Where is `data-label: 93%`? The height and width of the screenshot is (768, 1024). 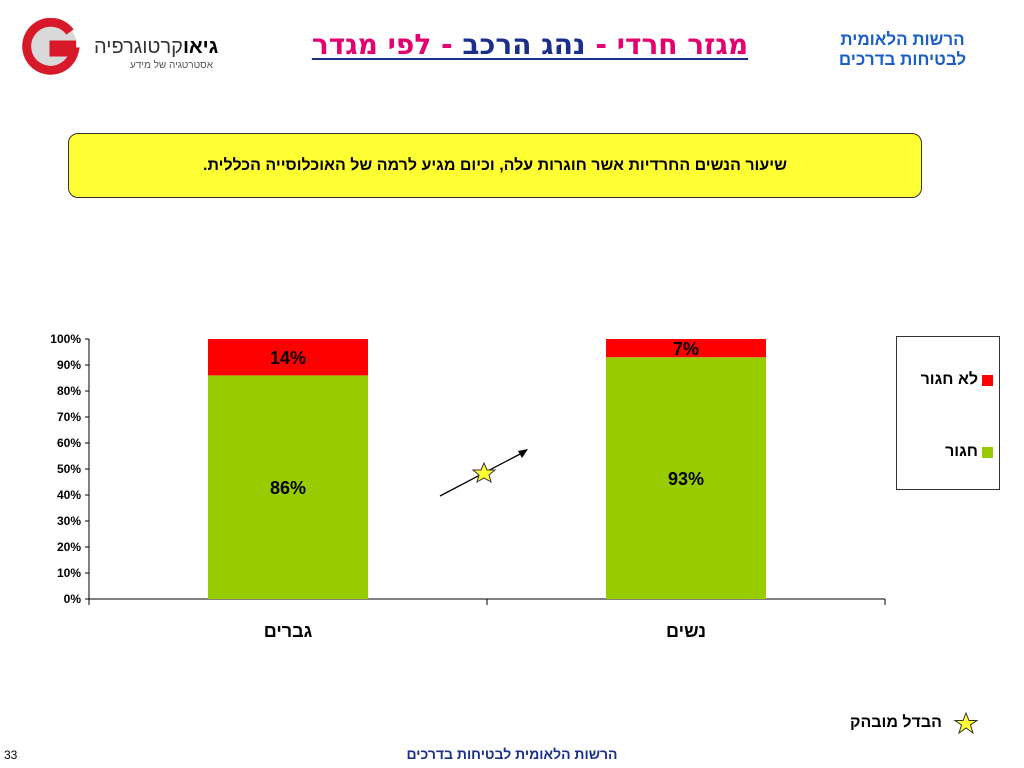 data-label: 93% is located at coordinates (686, 479).